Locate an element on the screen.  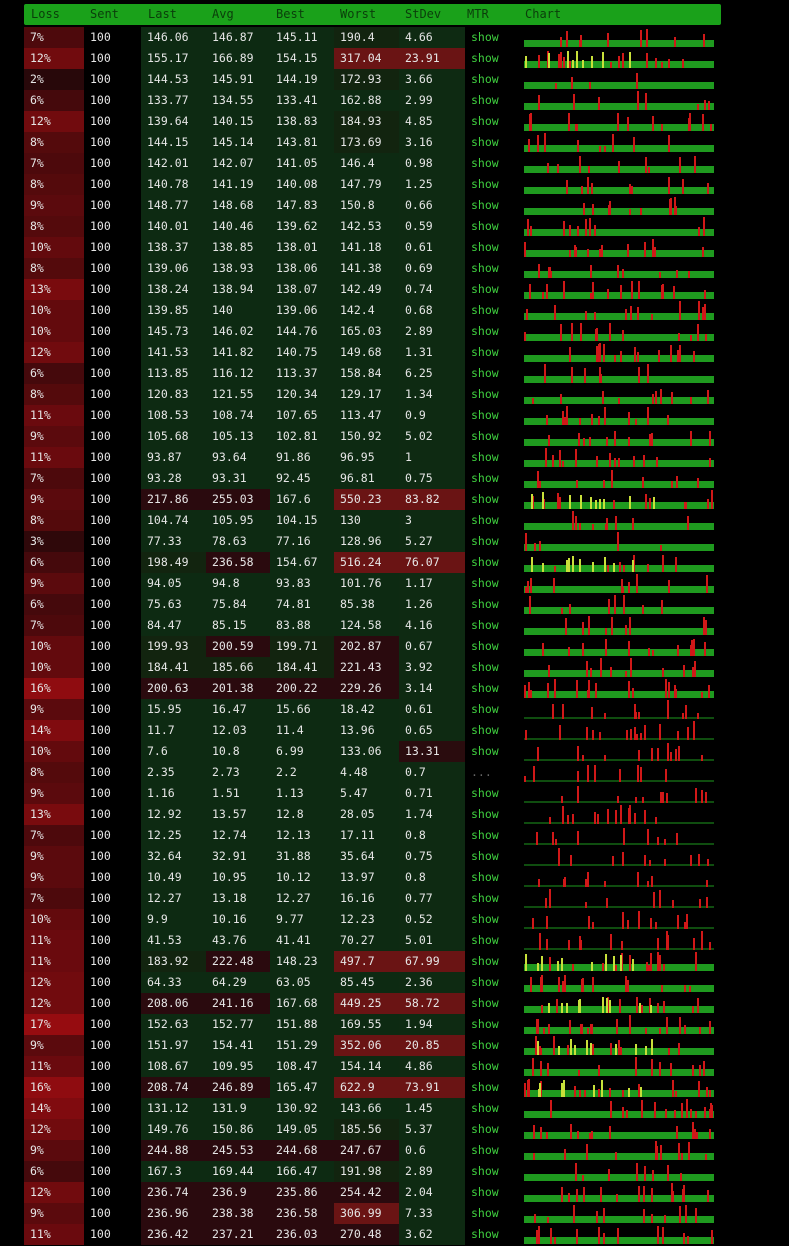
header-loss: Loss is located at coordinates (45, 14).